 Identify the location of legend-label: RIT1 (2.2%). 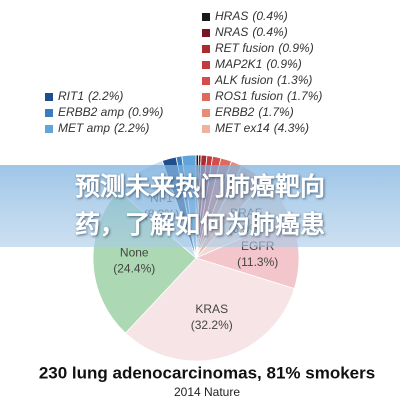
(90, 96).